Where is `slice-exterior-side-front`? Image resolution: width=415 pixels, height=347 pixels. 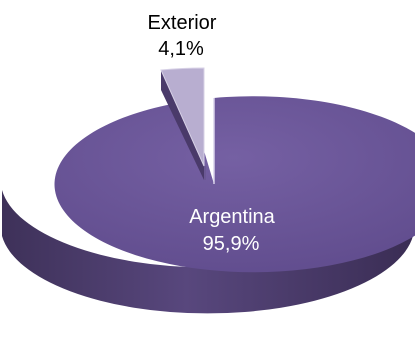
slice-exterior-side-front is located at coordinates (205, 173).